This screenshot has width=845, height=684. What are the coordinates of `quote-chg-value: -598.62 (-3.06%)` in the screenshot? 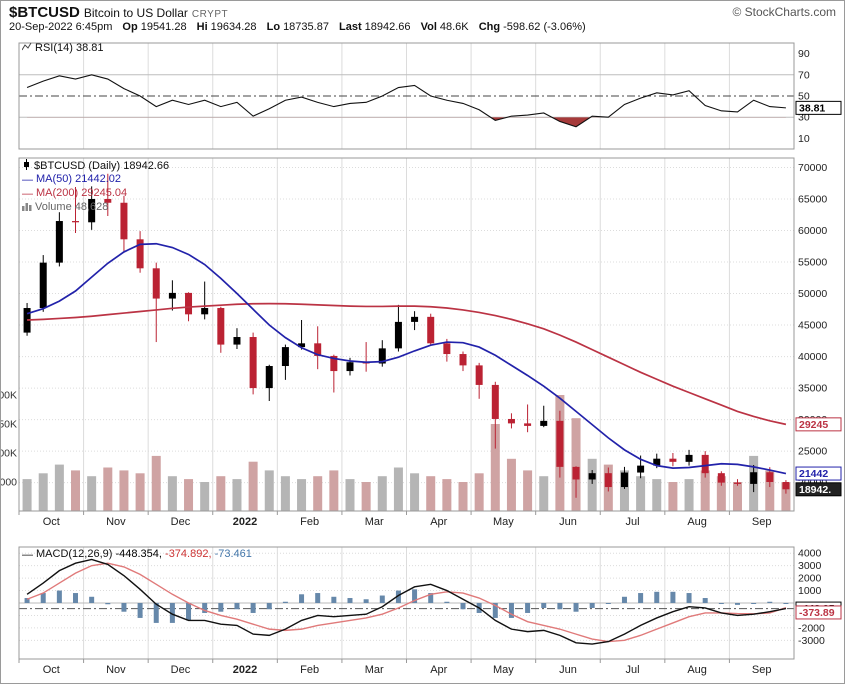 It's located at (544, 27).